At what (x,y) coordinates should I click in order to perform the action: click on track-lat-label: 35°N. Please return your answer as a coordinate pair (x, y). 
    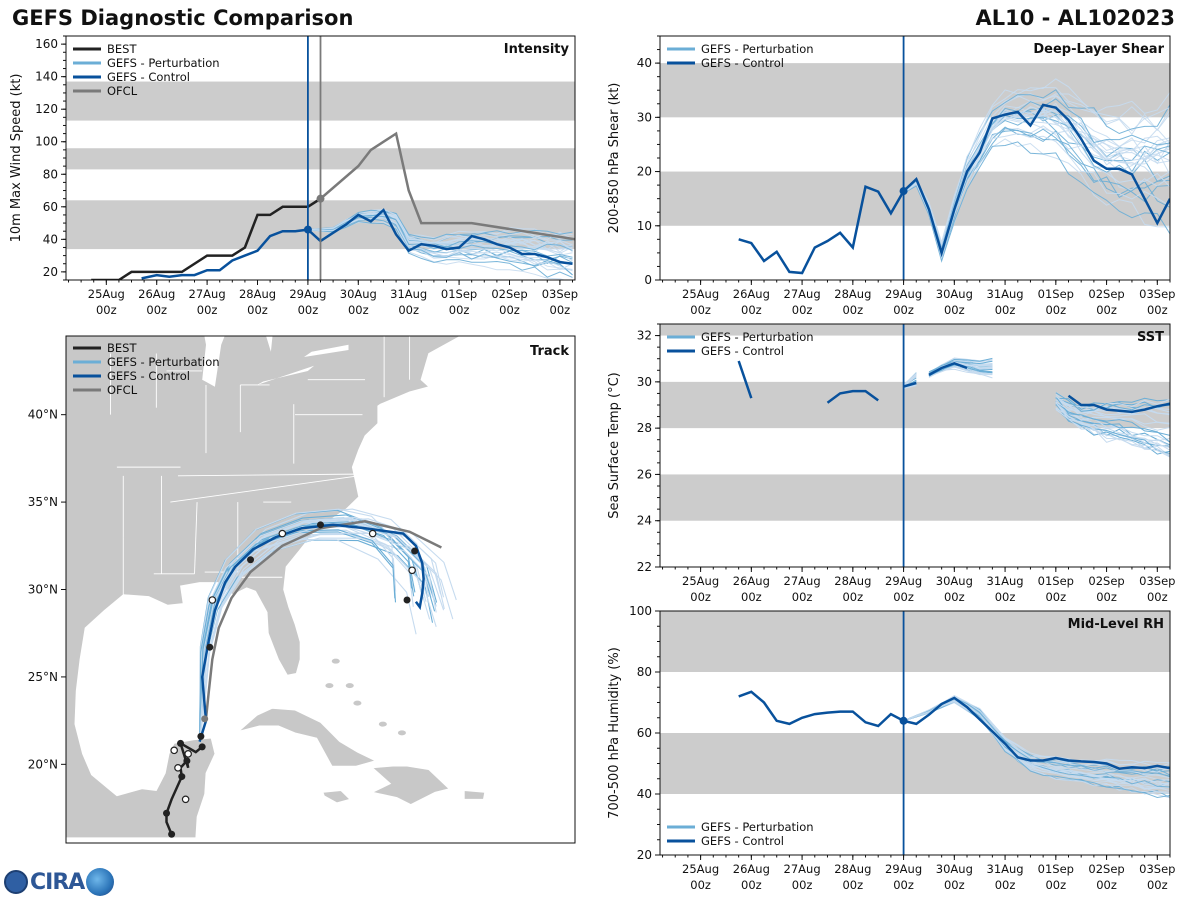
    Looking at the image, I should click on (43, 502).